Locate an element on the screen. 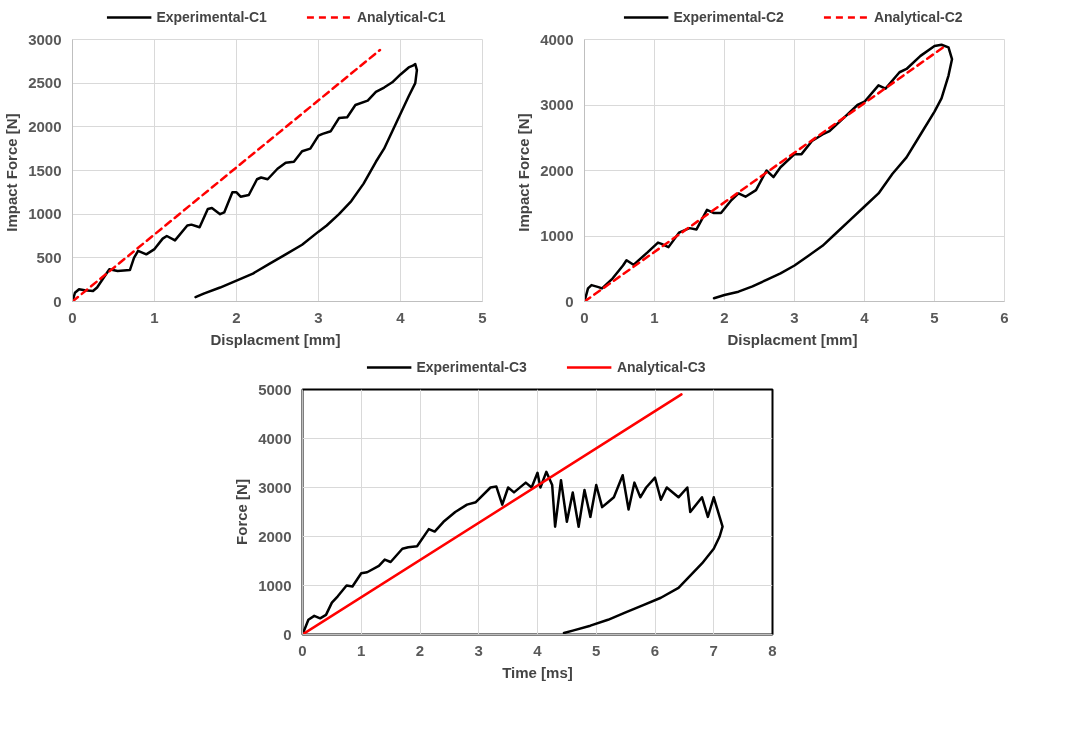 The height and width of the screenshot is (756, 1068). y-tick-label: 2500 is located at coordinates (45, 83).